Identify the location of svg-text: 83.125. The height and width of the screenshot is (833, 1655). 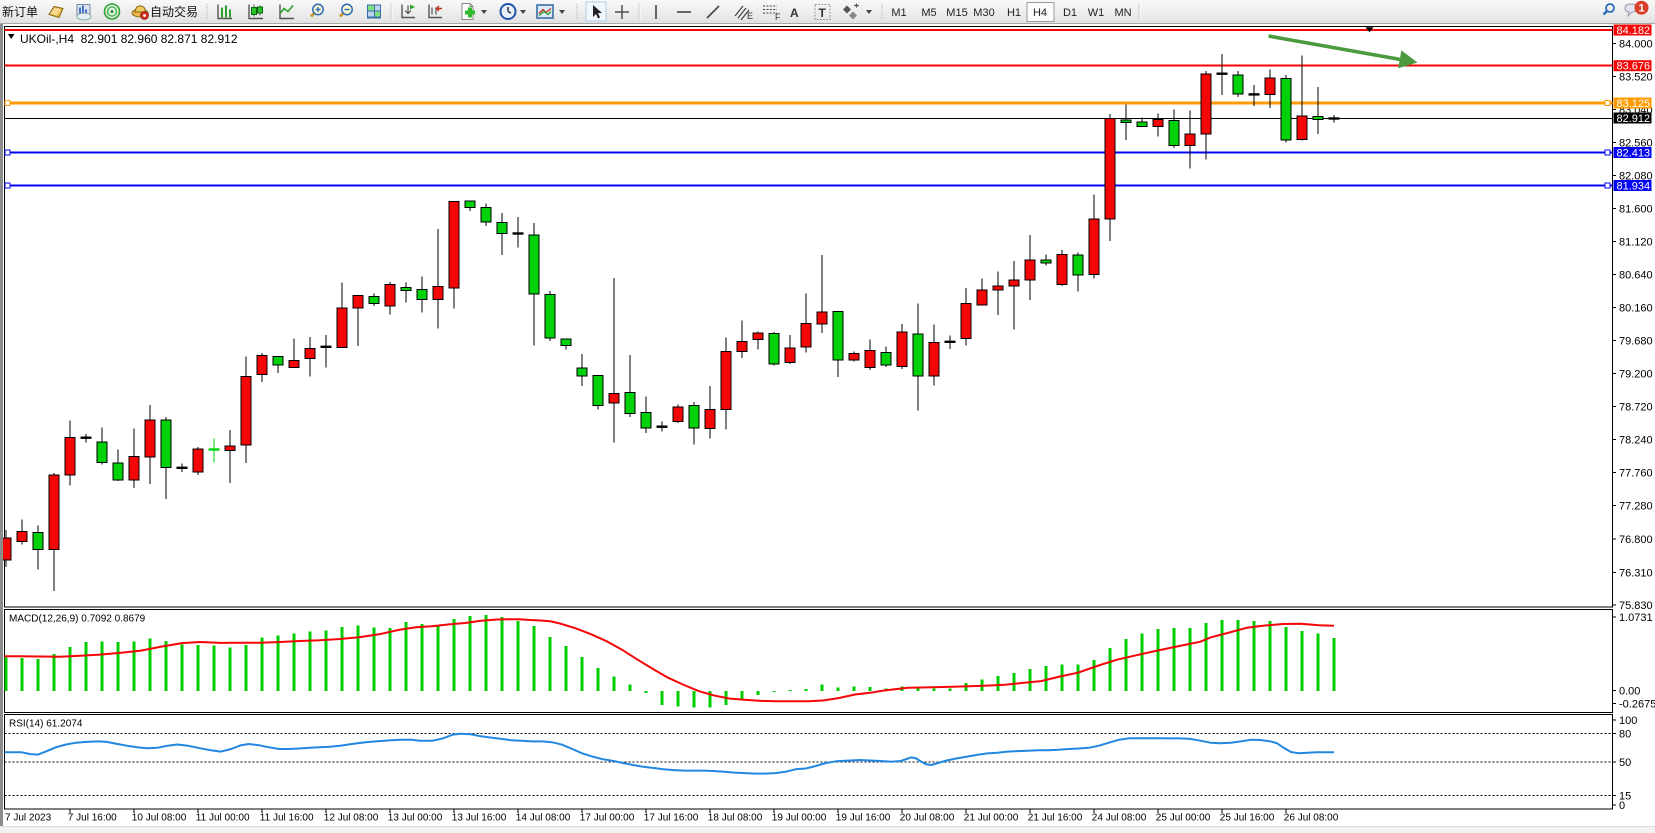
(1634, 104).